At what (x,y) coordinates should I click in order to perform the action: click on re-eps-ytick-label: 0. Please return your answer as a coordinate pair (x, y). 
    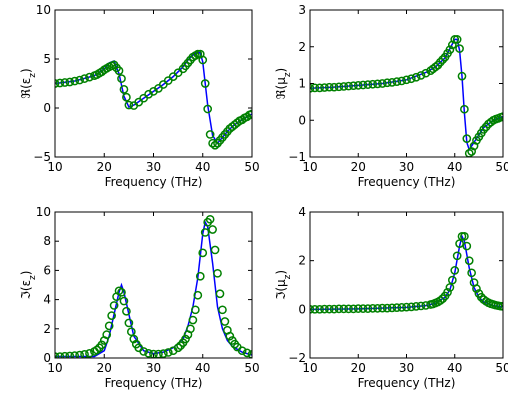
    Looking at the image, I should click on (47, 108).